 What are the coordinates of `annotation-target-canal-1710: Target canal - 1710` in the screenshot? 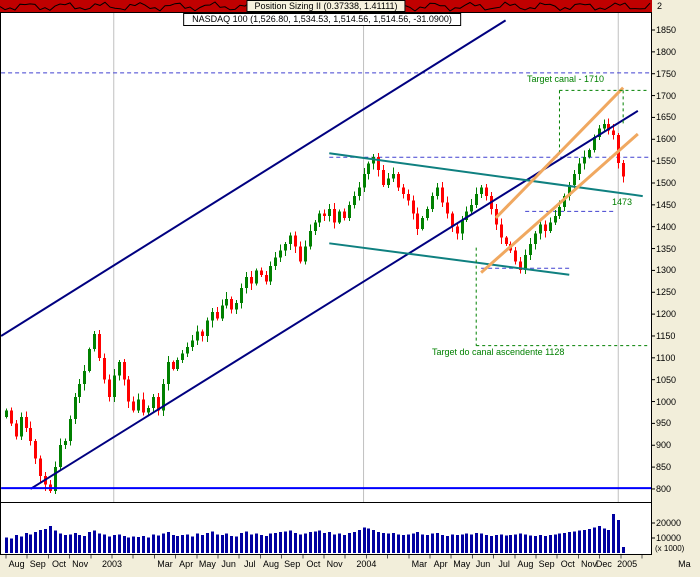 It's located at (566, 79).